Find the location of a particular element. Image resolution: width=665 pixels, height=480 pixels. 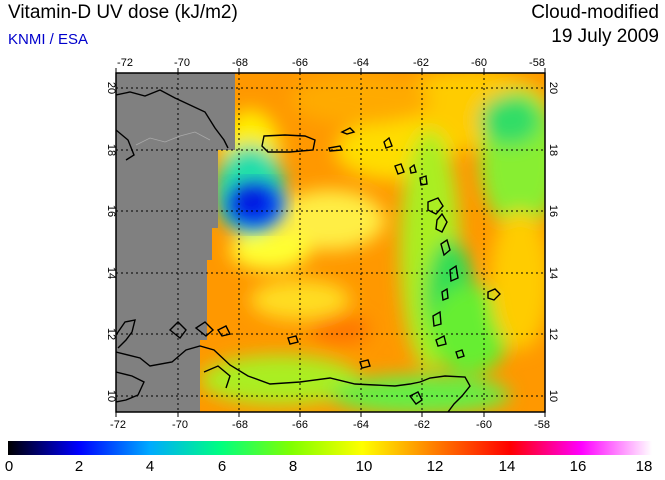

colorbar-label: 10 is located at coordinates (364, 466).